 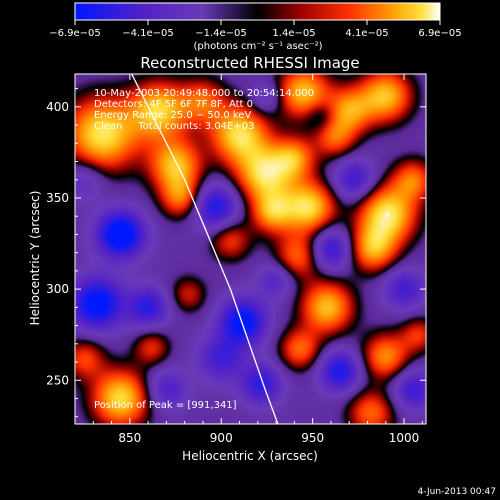 What do you see at coordinates (165, 405) in the screenshot?
I see `annotation-peak: Position of Peak = [991,341]` at bounding box center [165, 405].